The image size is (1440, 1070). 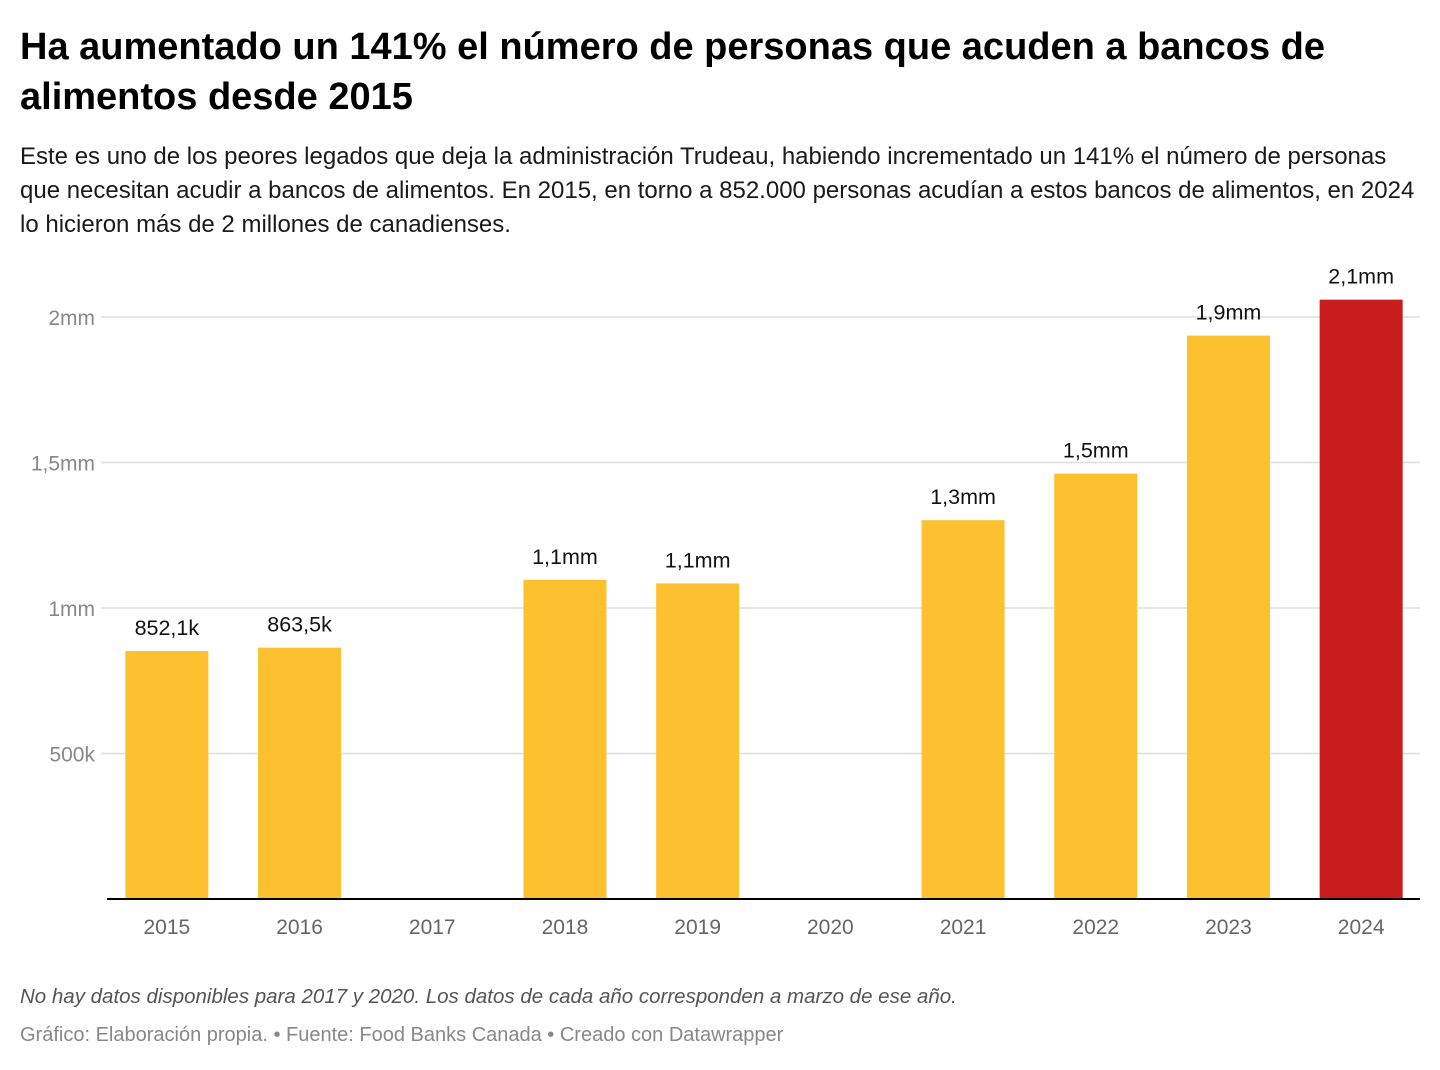 What do you see at coordinates (1228, 927) in the screenshot?
I see `x-tick-label-2023: 2023` at bounding box center [1228, 927].